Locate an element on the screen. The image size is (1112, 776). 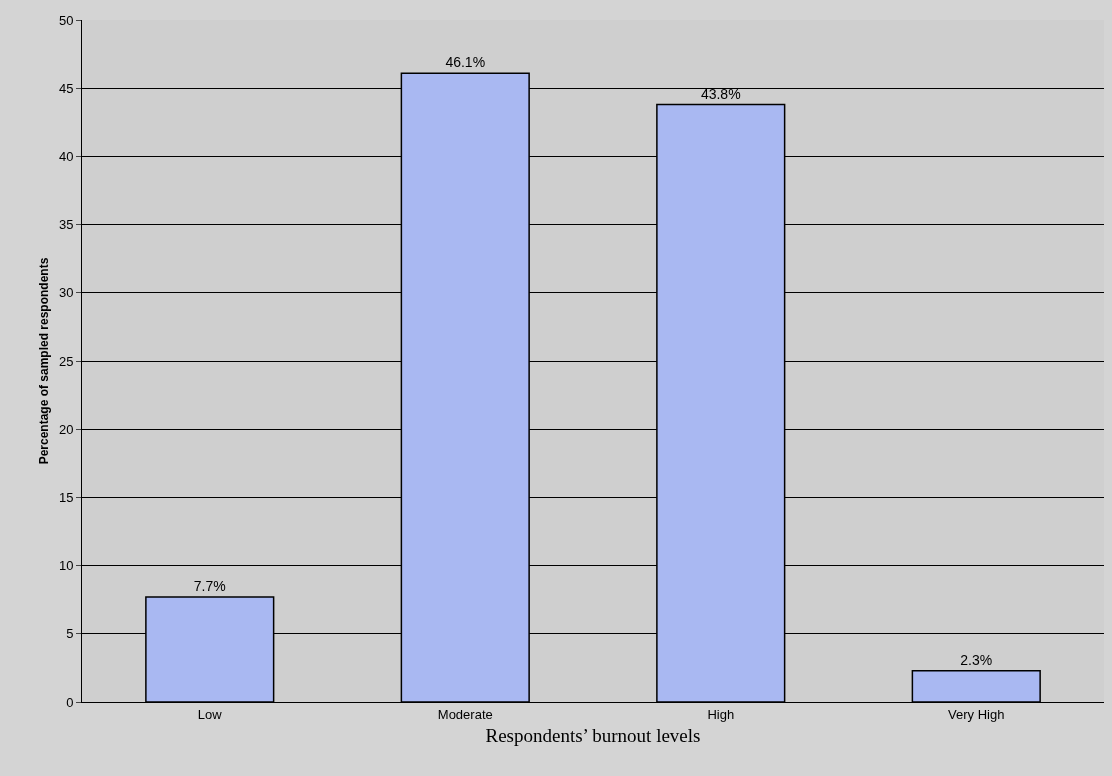
data-label: 46.1% is located at coordinates (465, 62).